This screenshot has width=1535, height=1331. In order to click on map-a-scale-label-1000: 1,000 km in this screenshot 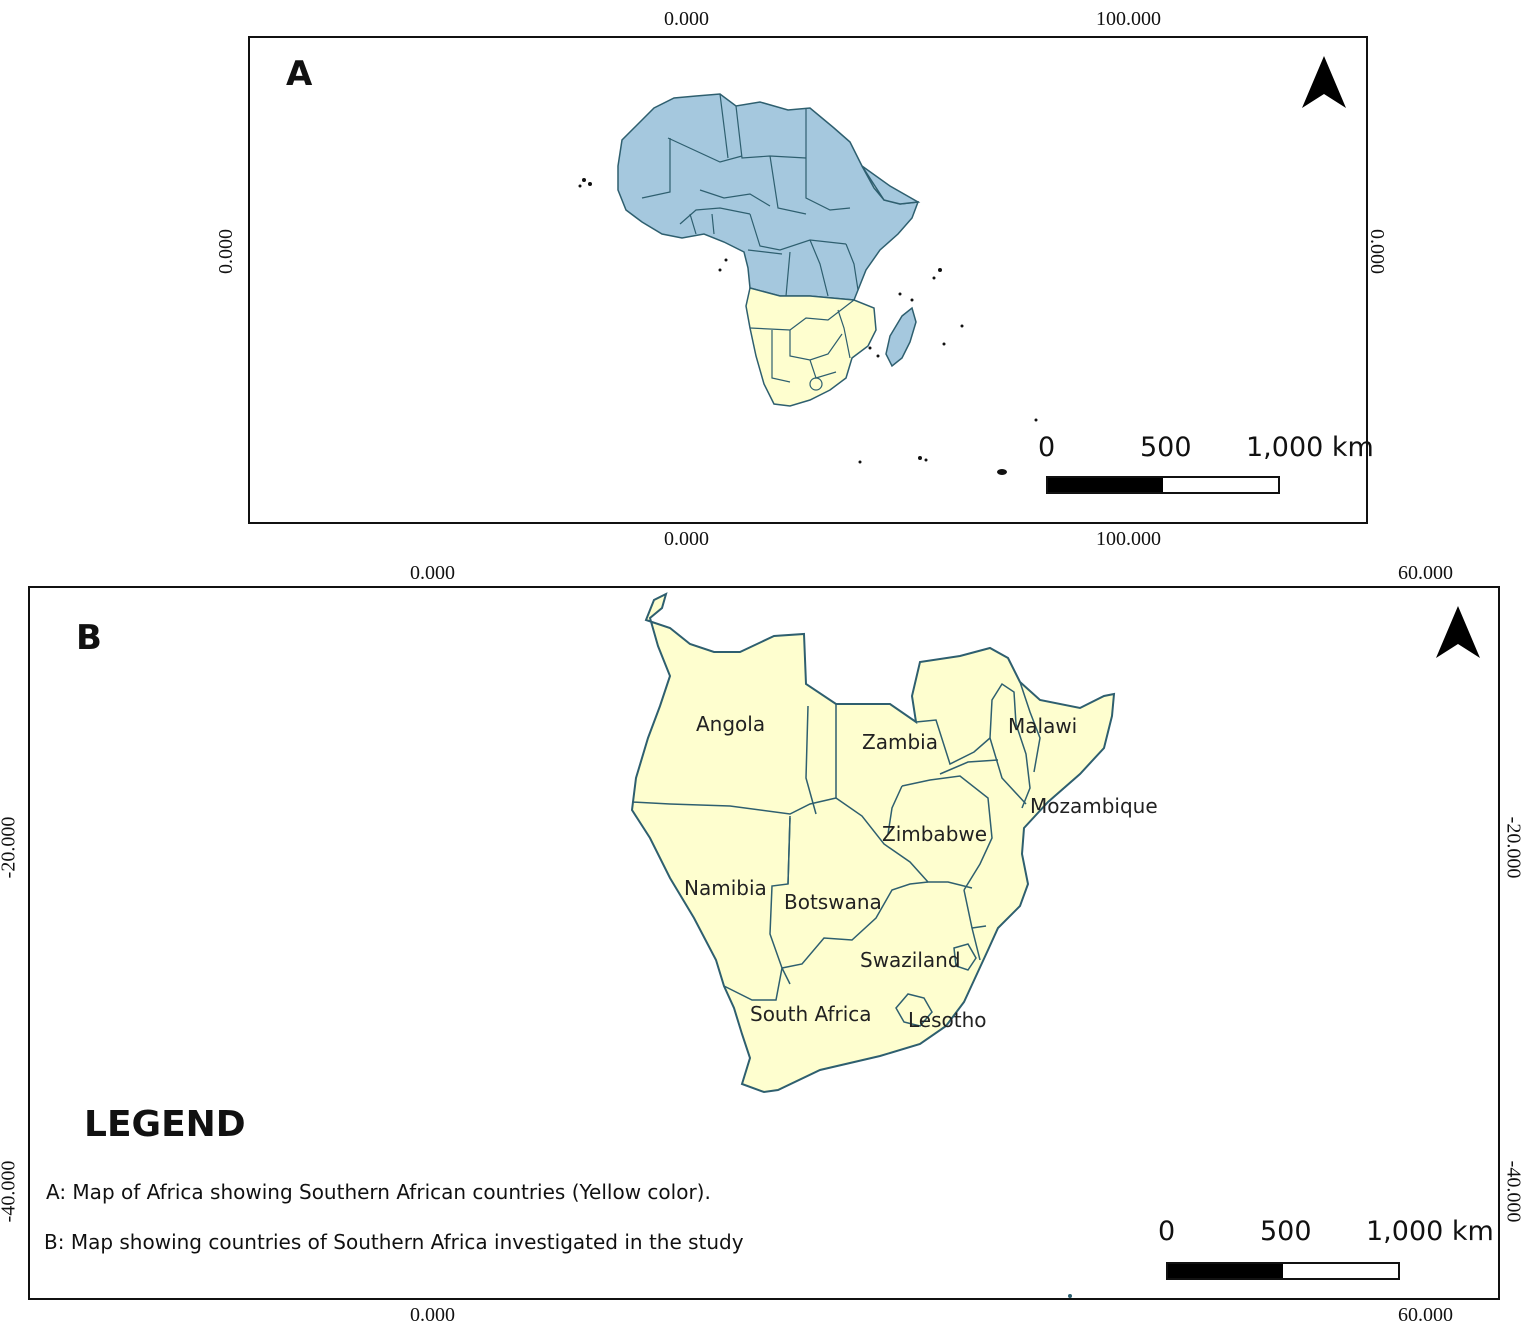, I will do `click(1310, 447)`.